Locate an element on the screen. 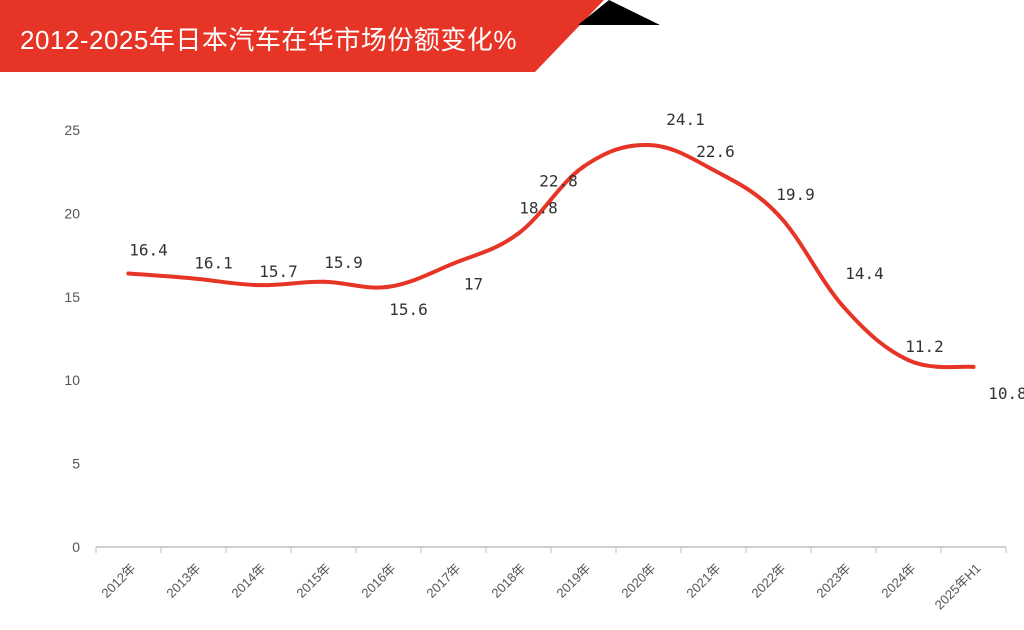  y-tick-label: 10 is located at coordinates (72, 380).